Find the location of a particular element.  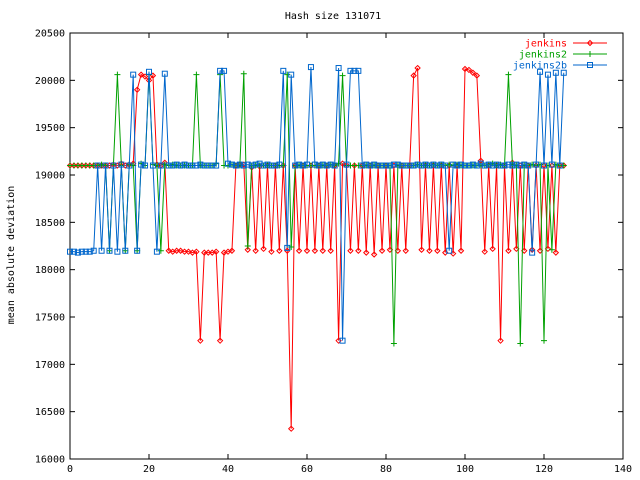

y-tick-label: 20000 is located at coordinates (50, 81).